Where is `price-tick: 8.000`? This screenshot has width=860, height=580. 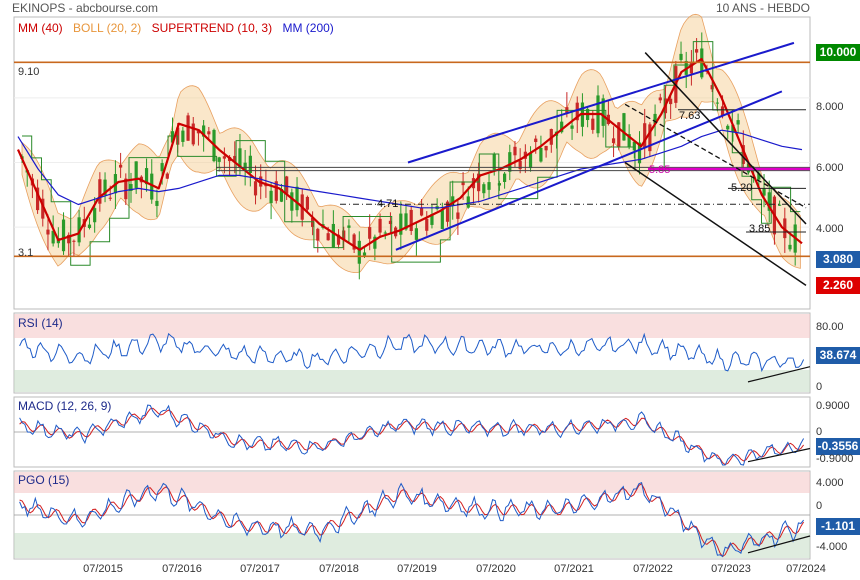
price-tick: 8.000 is located at coordinates (830, 107).